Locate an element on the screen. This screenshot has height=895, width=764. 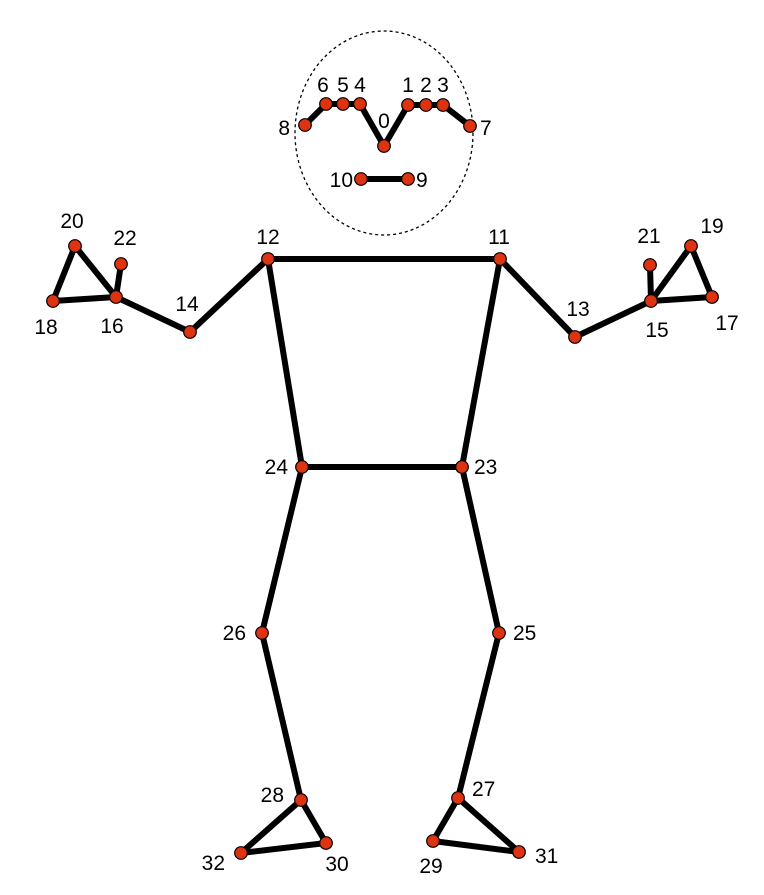
joint-label-27: 27 is located at coordinates (483, 789).